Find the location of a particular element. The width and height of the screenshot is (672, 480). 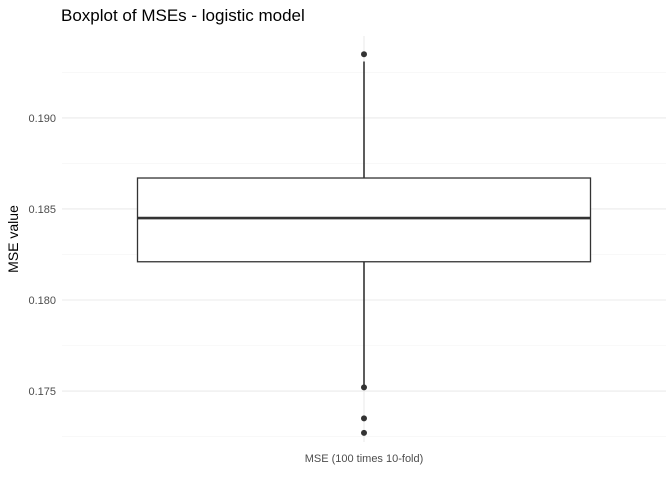

y-tick-label: 0.175 is located at coordinates (42, 392).